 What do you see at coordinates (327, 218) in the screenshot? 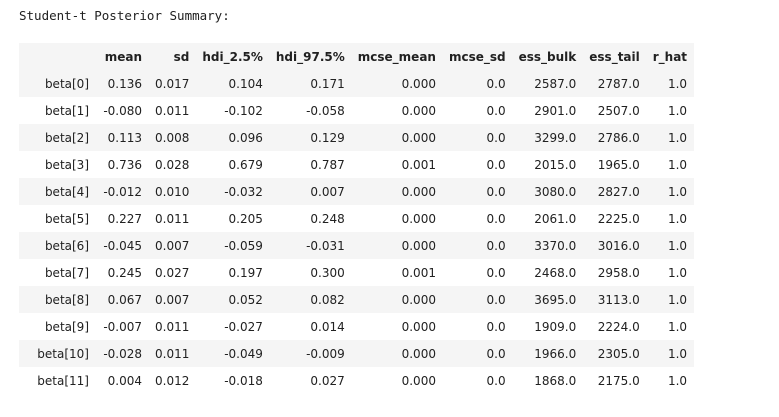
I see `table-cell: 0.248` at bounding box center [327, 218].